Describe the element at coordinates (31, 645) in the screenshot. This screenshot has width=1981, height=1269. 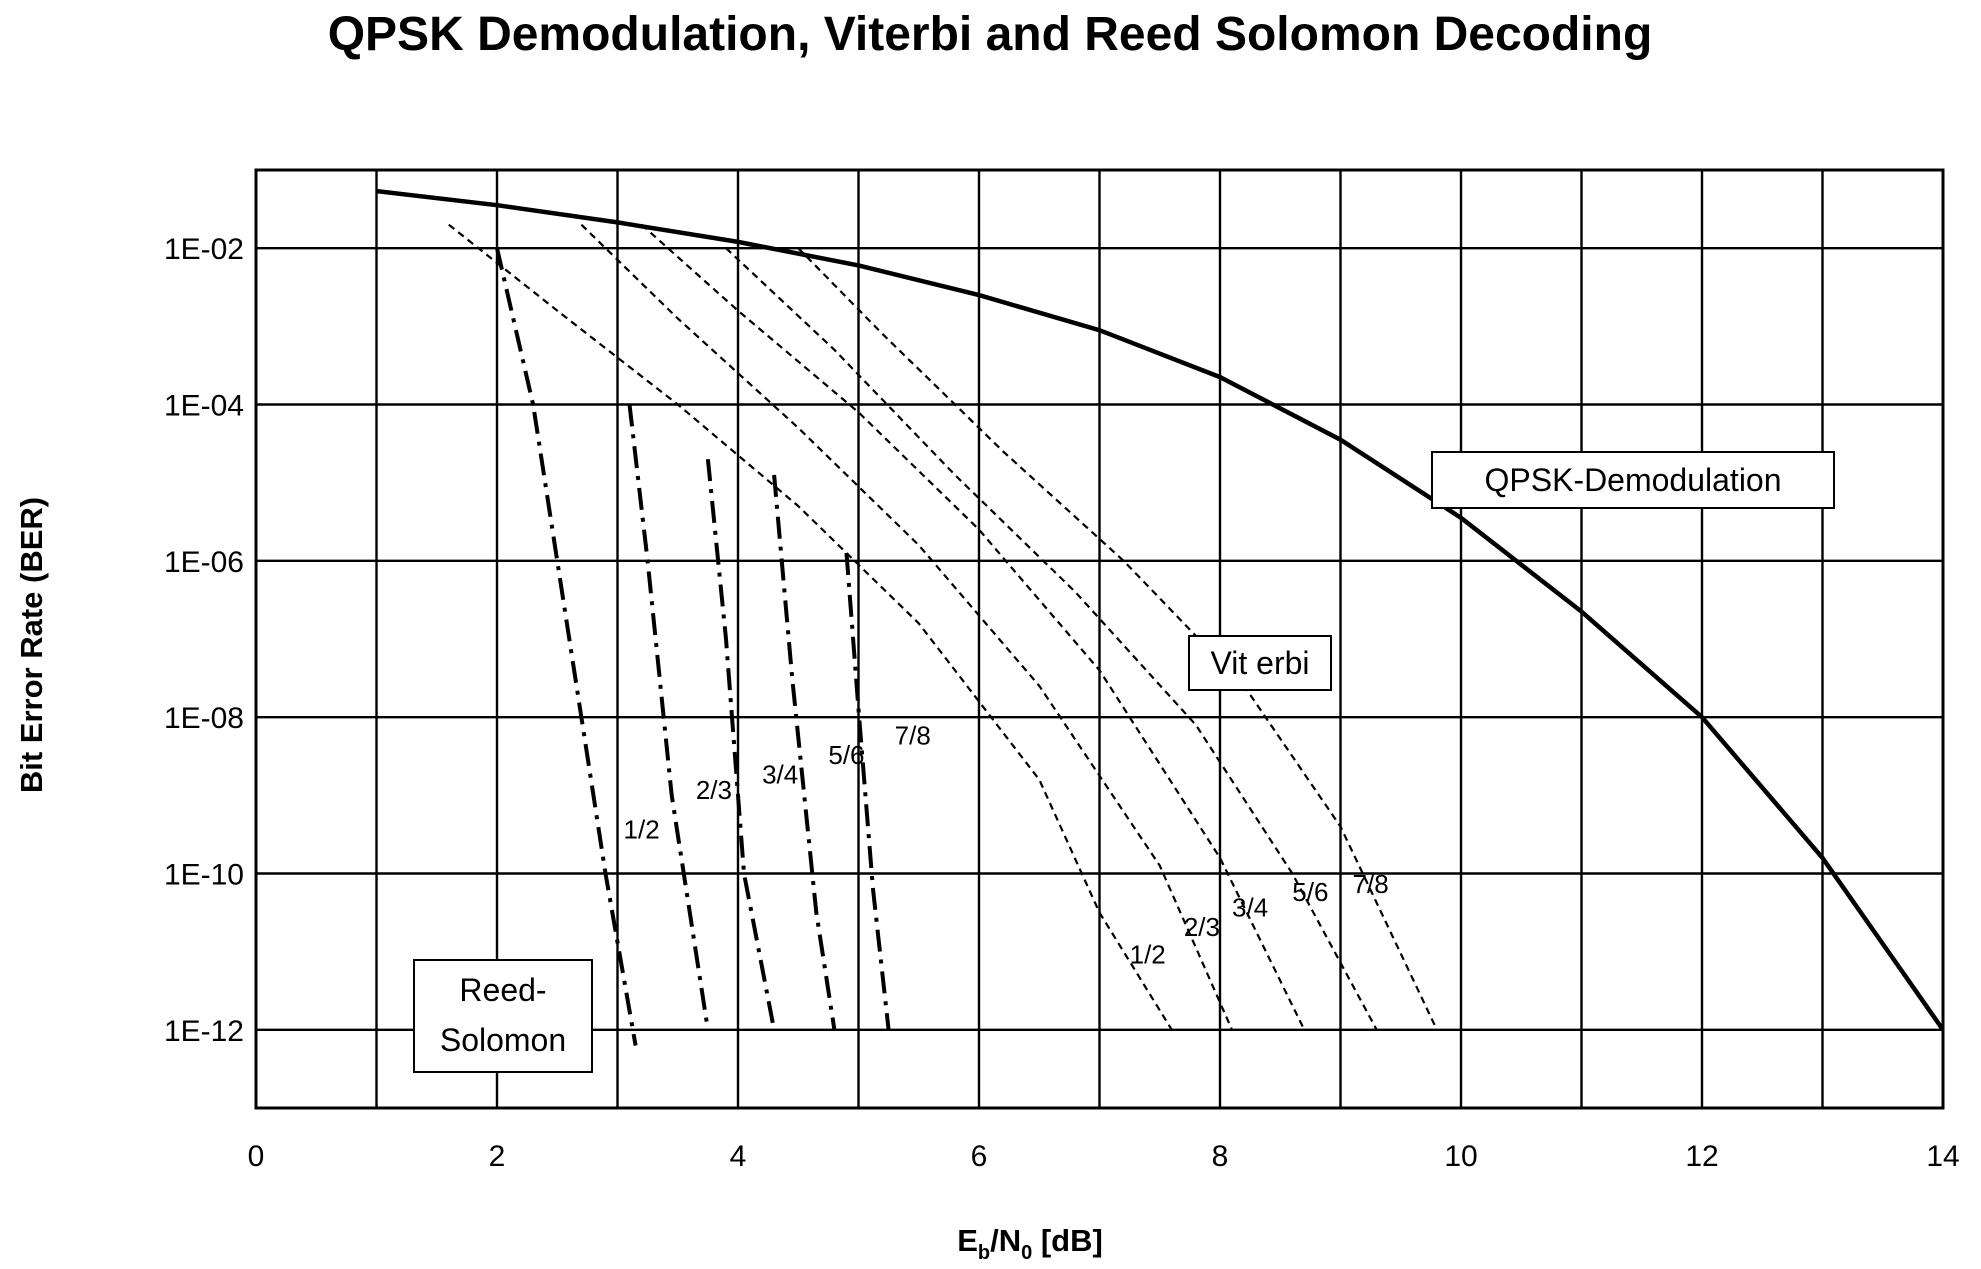
I see `y-axis-label: Bit Error Rate (BER)` at that location.